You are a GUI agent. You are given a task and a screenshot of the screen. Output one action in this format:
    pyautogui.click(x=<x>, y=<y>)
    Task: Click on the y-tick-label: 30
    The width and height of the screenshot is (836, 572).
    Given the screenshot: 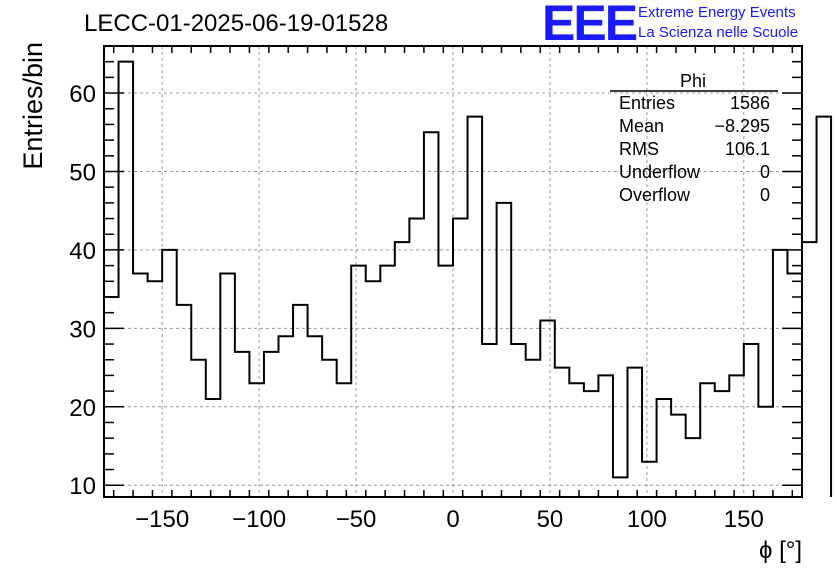 What is the action you would take?
    pyautogui.click(x=82, y=329)
    